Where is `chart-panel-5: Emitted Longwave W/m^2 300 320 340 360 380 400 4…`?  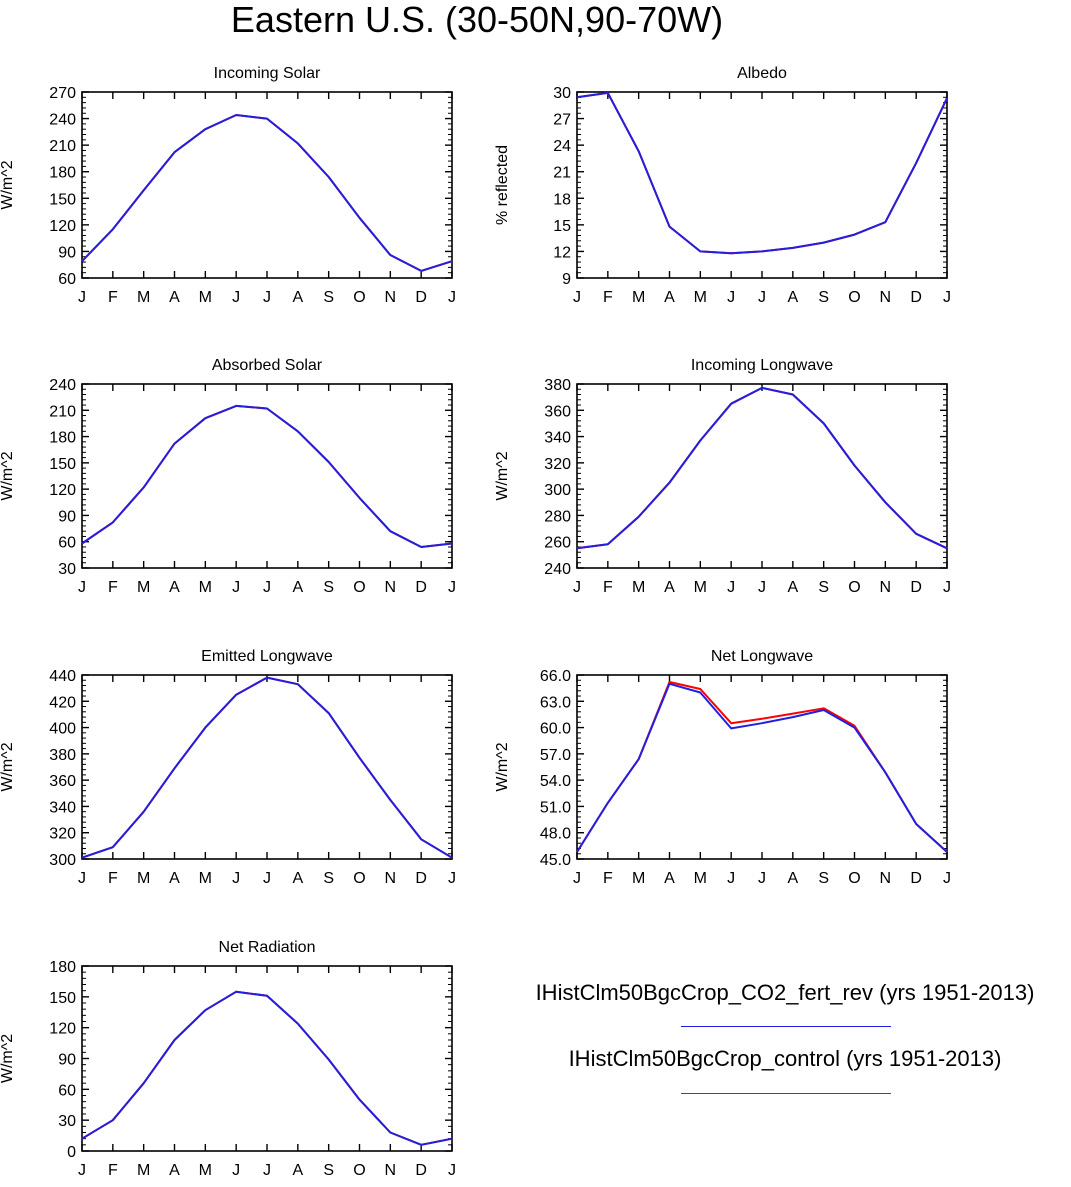
chart-panel-5: Emitted Longwave W/m^2 300 320 340 360 380 400 4… is located at coordinates (228, 767).